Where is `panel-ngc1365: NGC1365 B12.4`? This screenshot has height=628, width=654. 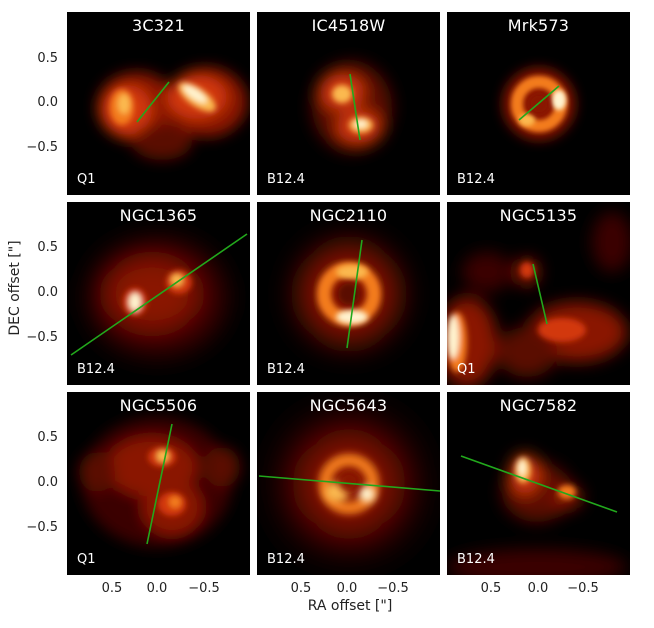
panel-ngc1365: NGC1365 B12.4 is located at coordinates (158, 293).